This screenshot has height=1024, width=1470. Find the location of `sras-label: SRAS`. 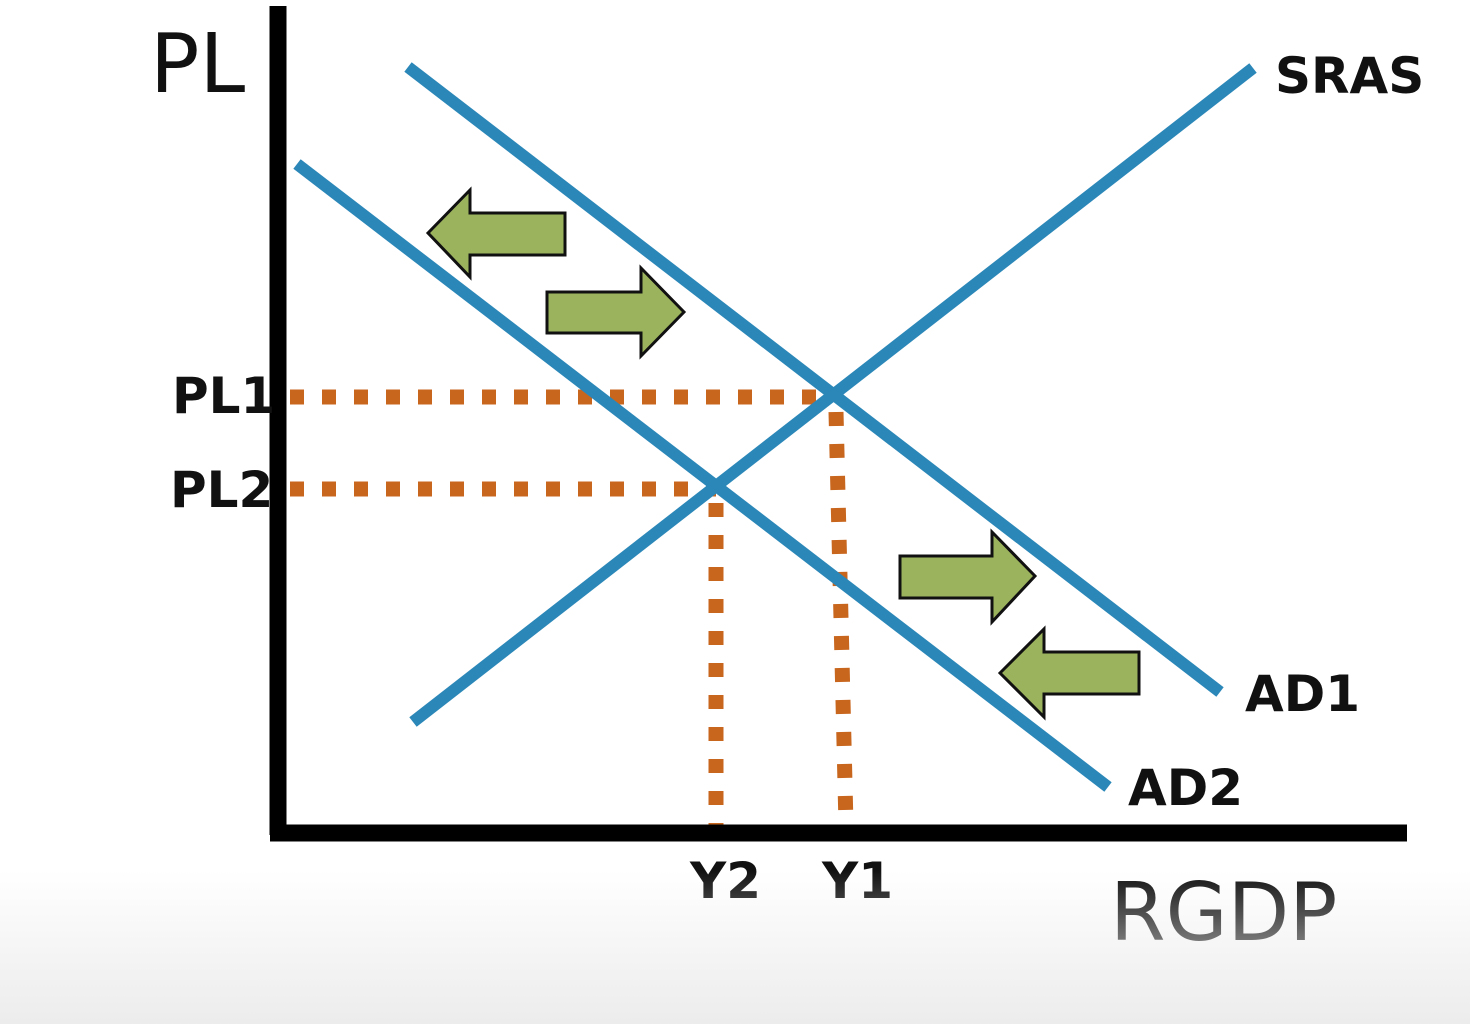

sras-label: SRAS is located at coordinates (1349, 76).